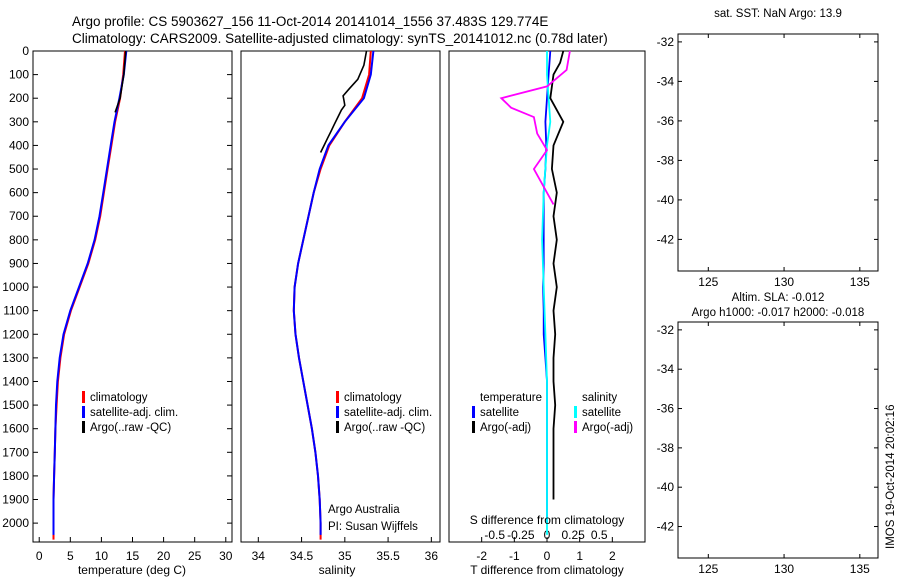  I want to click on imos-credit: IMOS 19-Oct-2014 20:02:16, so click(891, 477).